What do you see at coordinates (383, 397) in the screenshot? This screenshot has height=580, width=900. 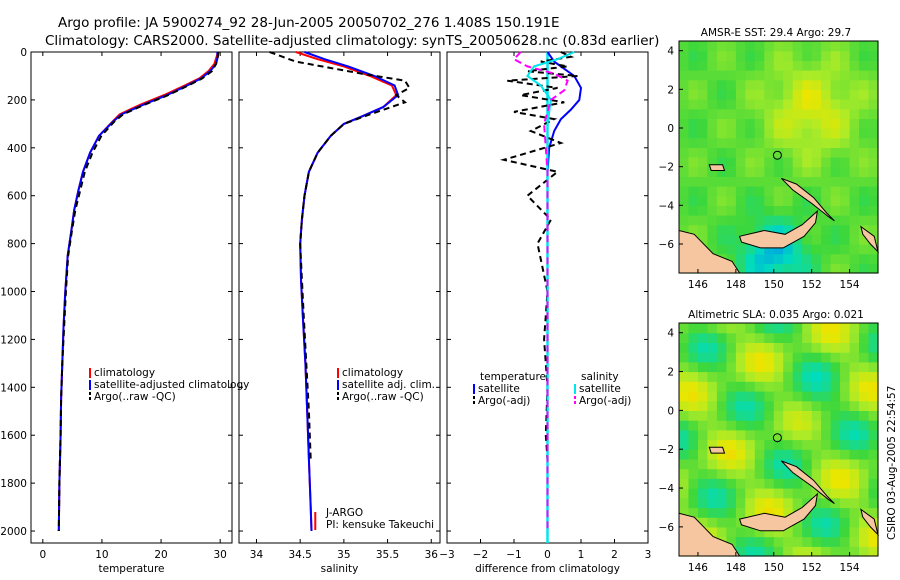 I see `legend-entry: Argo(..raw -QC)` at bounding box center [383, 397].